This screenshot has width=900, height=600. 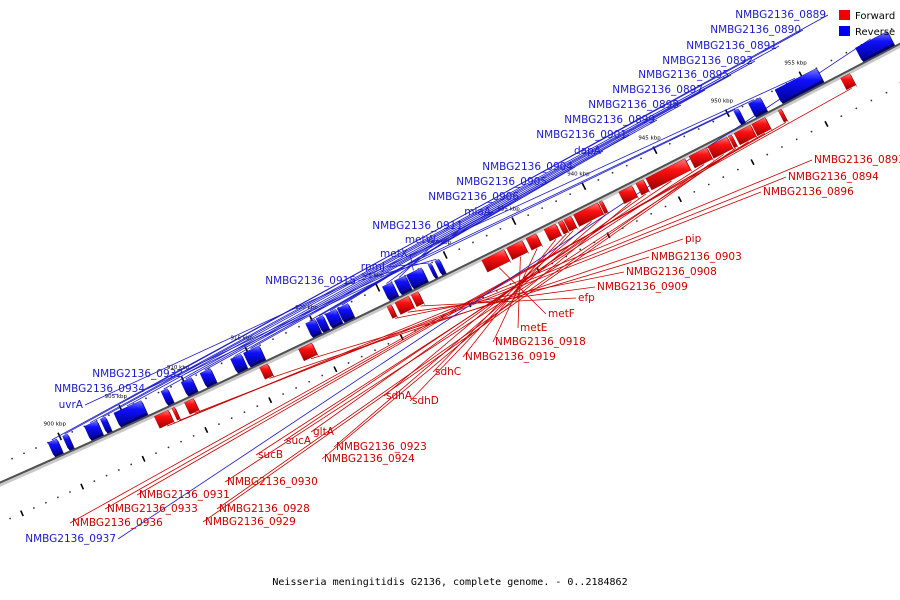 What do you see at coordinates (642, 287) in the screenshot?
I see `gene-label-NMBG2136_0909: NMBG2136_0909` at bounding box center [642, 287].